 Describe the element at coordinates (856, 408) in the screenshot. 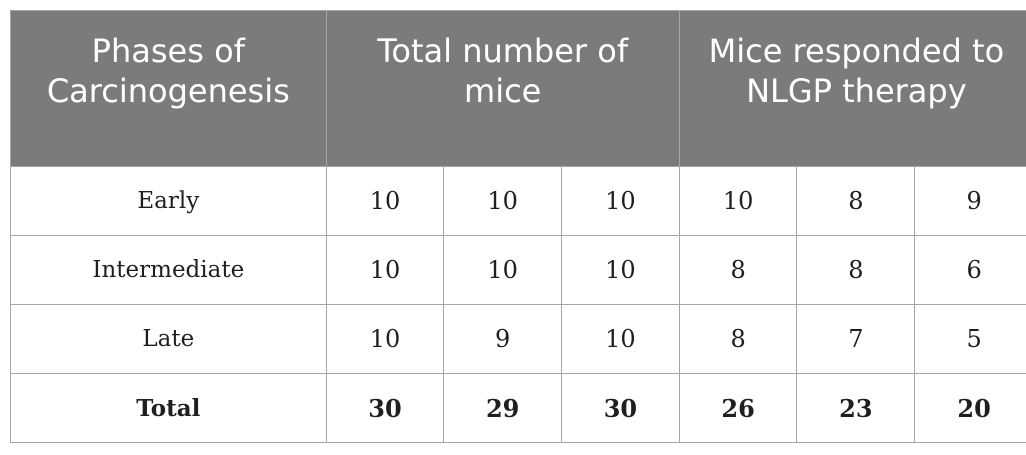

I see `total-cell: 23` at that location.